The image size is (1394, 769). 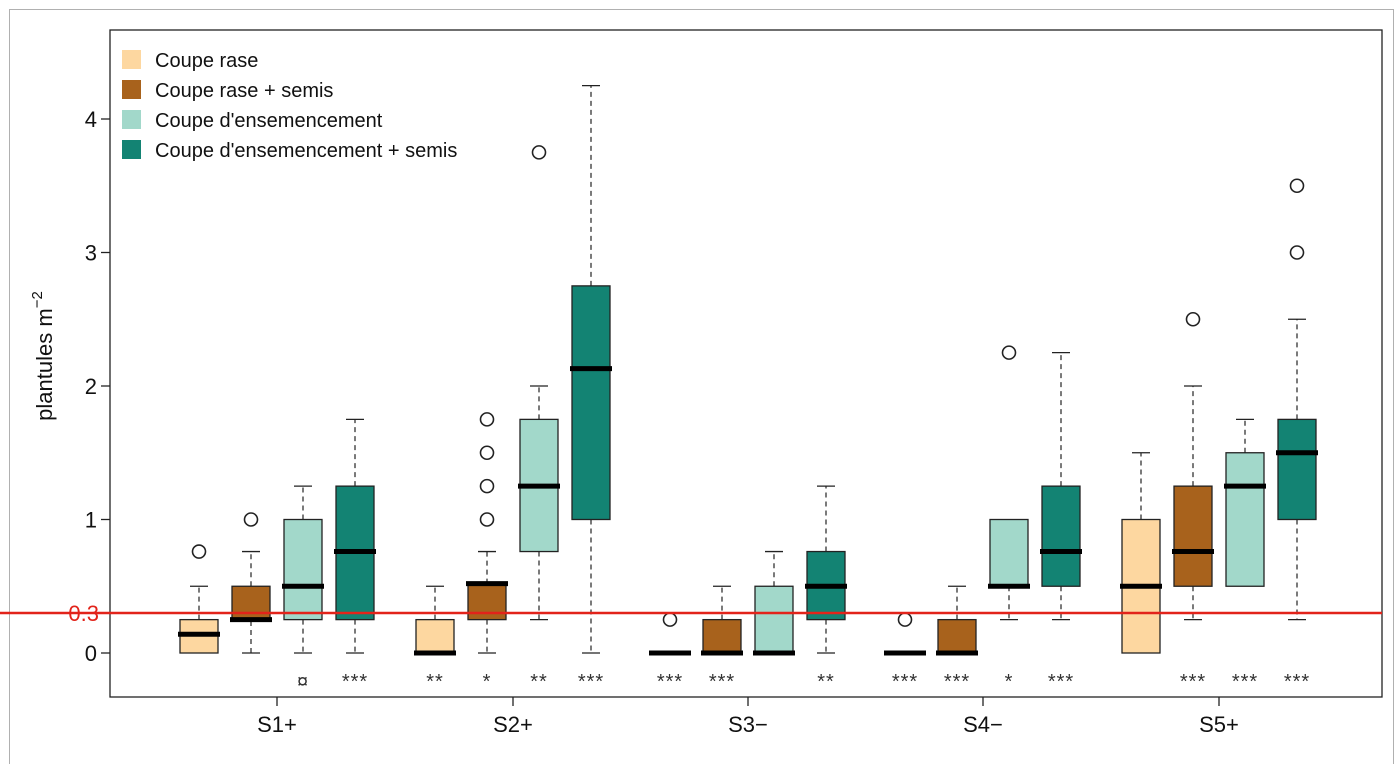 I want to click on box-S5+-0, so click(x=1141, y=553).